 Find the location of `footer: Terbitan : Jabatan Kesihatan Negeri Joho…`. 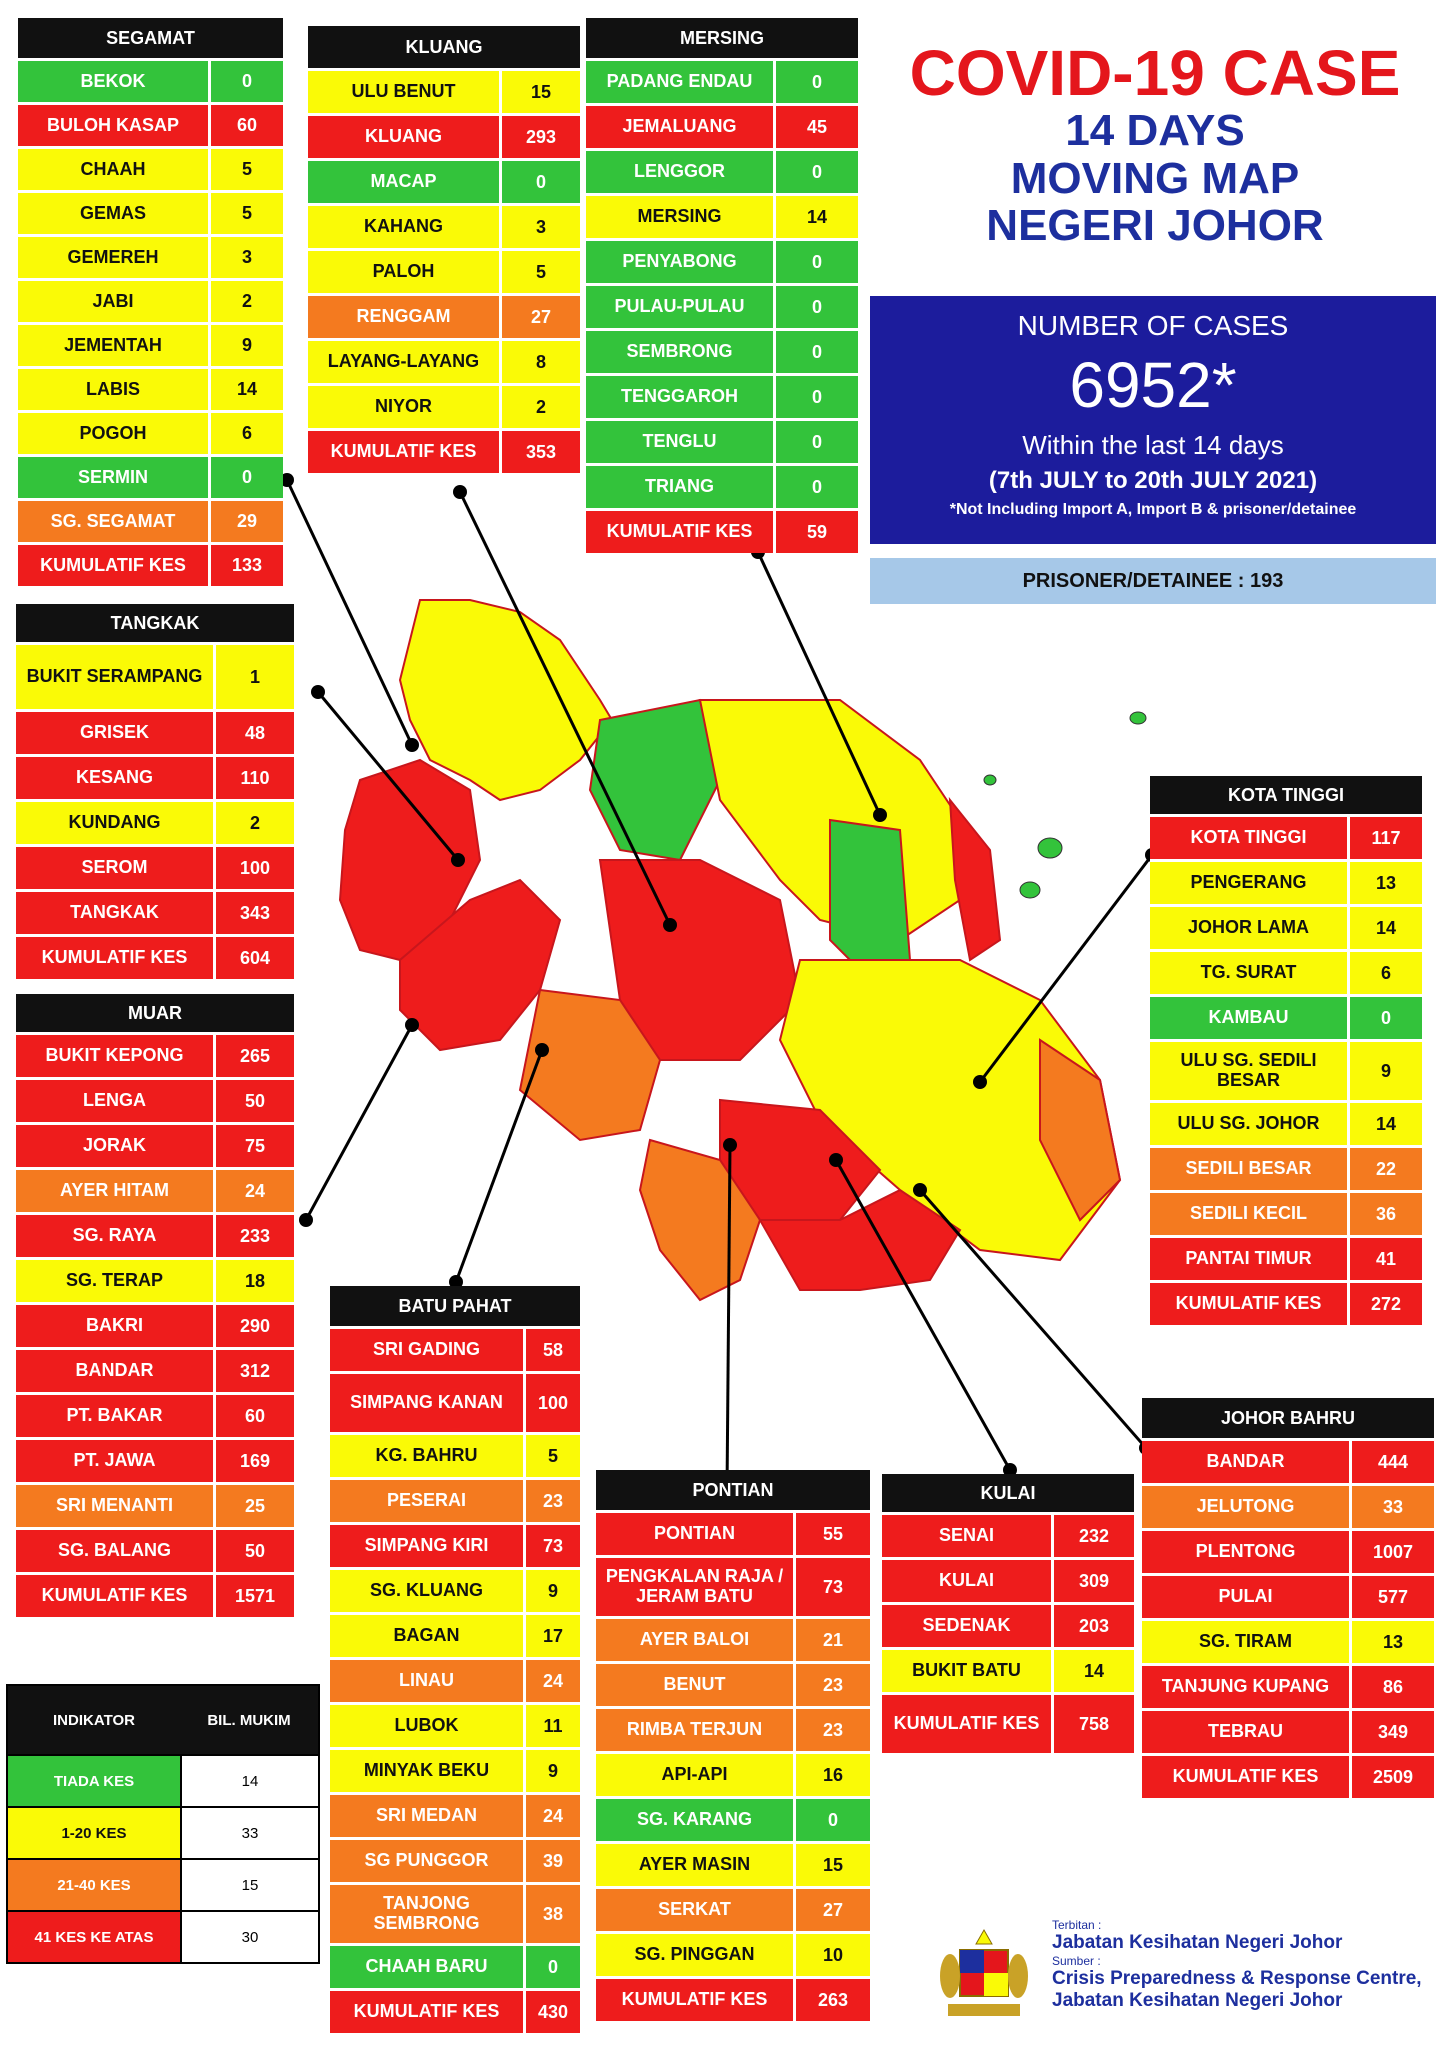

footer: Terbitan : Jabatan Kesihatan Negeri Joho… is located at coordinates (1191, 1978).